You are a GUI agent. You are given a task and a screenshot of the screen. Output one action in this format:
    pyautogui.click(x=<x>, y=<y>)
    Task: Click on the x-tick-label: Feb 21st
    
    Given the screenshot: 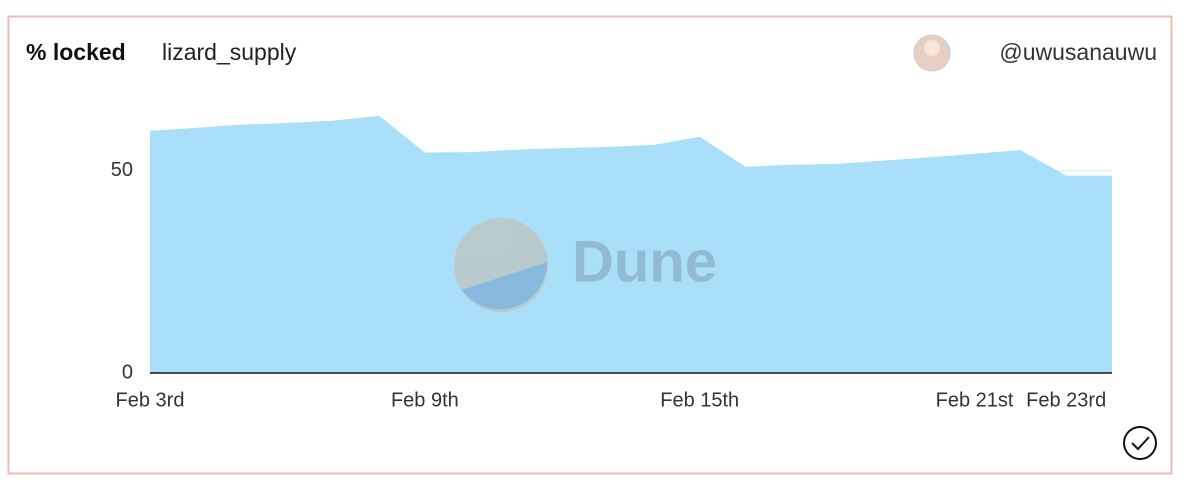 What is the action you would take?
    pyautogui.click(x=975, y=400)
    